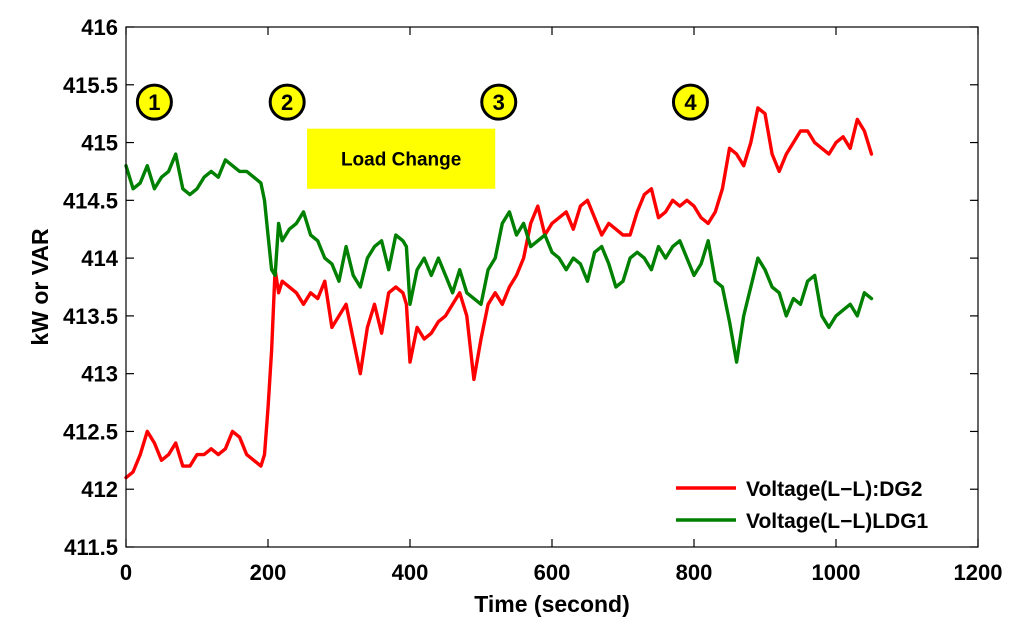 The height and width of the screenshot is (632, 1024). What do you see at coordinates (90, 85) in the screenshot?
I see `y-tick-label: 415.5` at bounding box center [90, 85].